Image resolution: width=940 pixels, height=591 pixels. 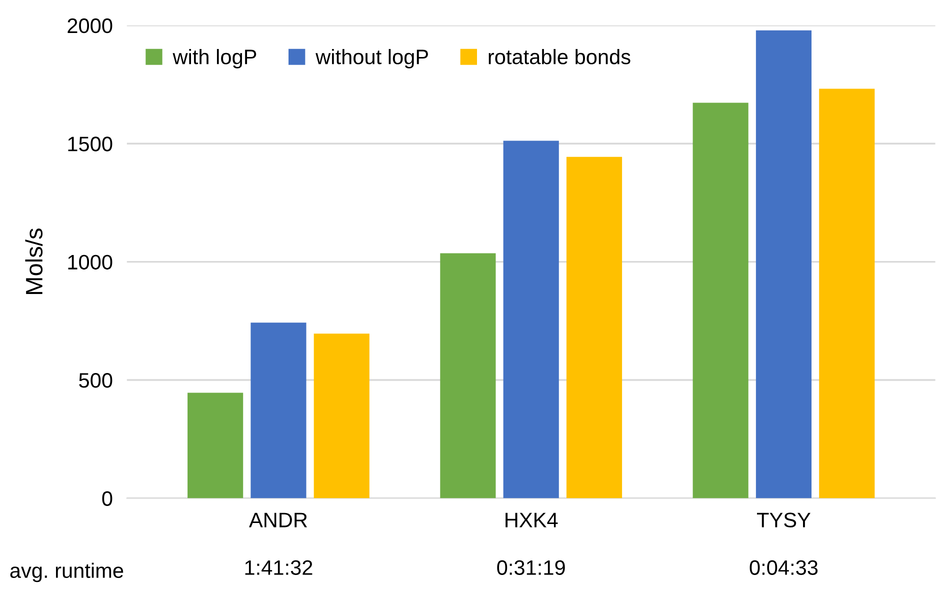 What do you see at coordinates (783, 520) in the screenshot?
I see `x-tick-label: TYSY` at bounding box center [783, 520].